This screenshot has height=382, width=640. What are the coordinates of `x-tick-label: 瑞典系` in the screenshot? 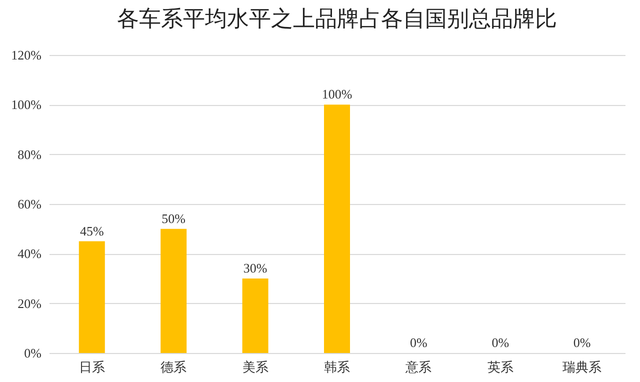 It's located at (582, 367).